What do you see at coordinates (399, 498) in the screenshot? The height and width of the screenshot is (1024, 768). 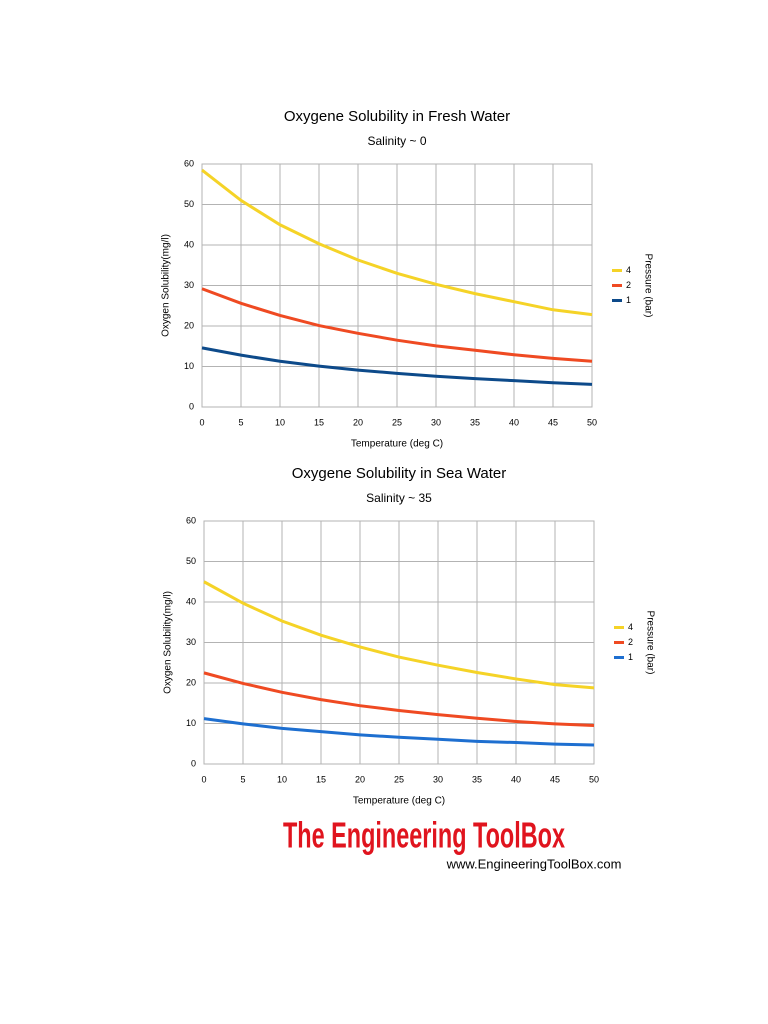 I see `chart-subtitle: Salinity ~ 35` at bounding box center [399, 498].